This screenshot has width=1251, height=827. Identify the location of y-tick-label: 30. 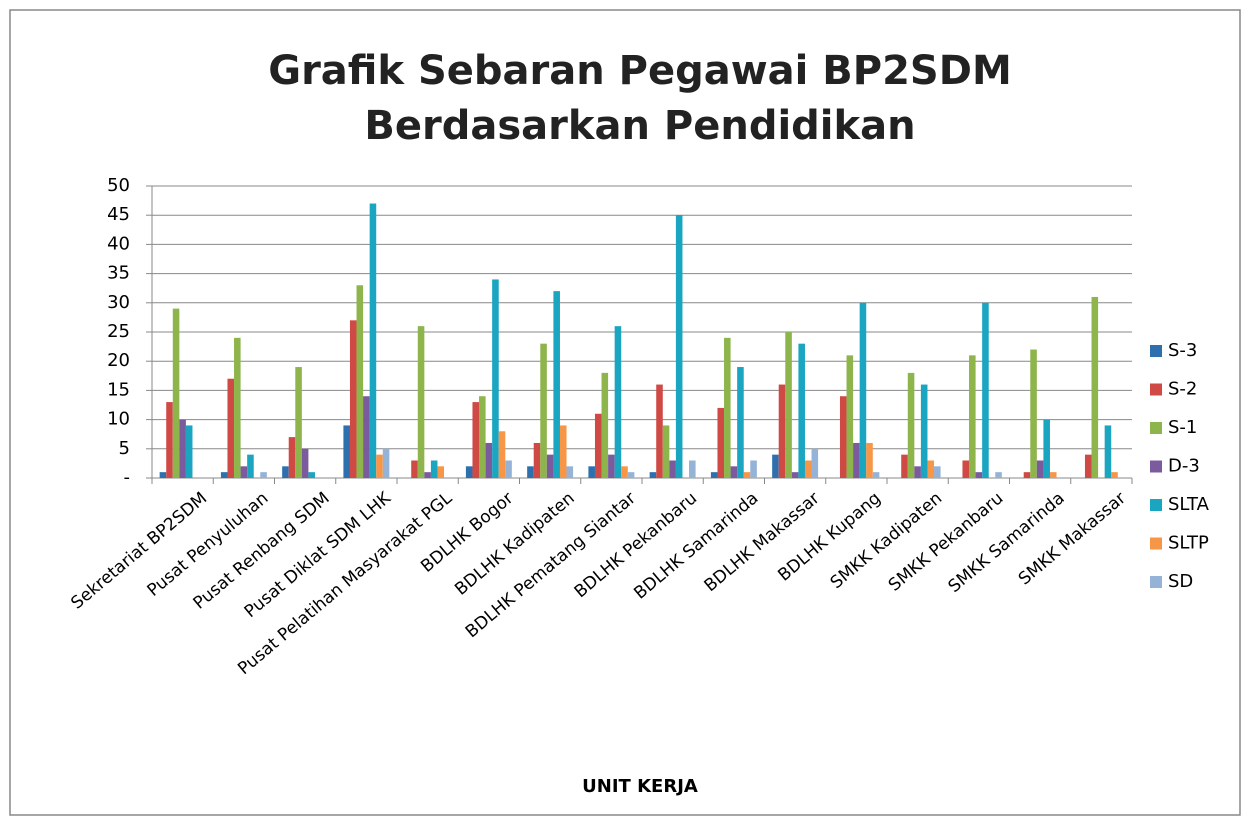
(118, 302).